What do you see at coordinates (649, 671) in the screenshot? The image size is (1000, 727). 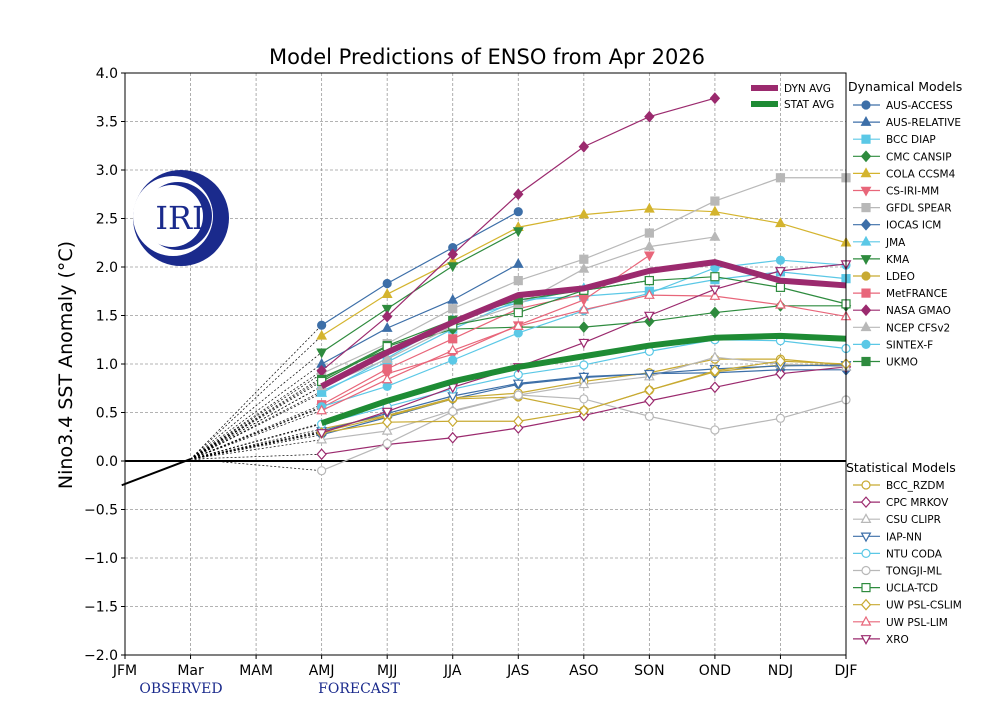 I see `x-tick-label: SON` at bounding box center [649, 671].